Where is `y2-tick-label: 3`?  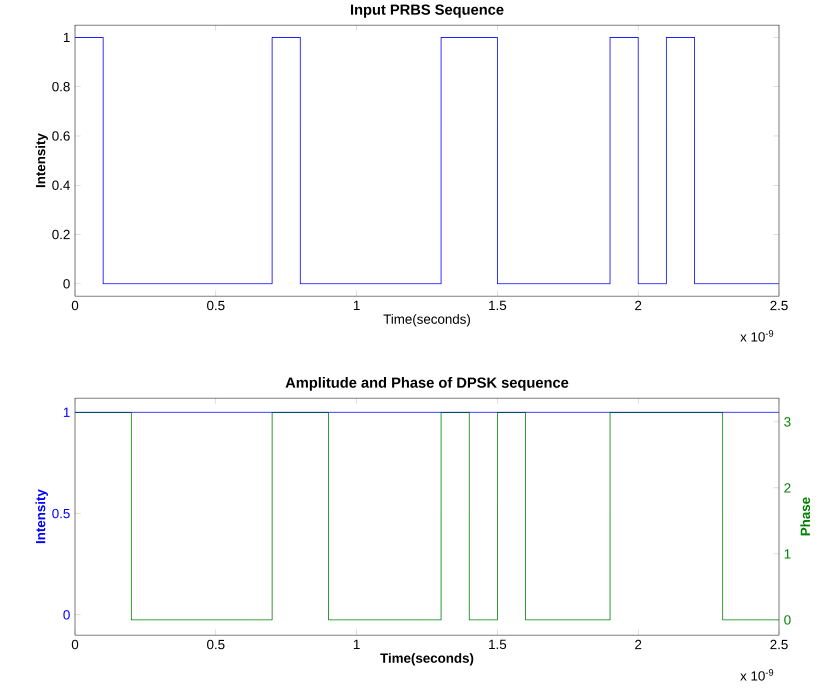 y2-tick-label: 3 is located at coordinates (787, 422).